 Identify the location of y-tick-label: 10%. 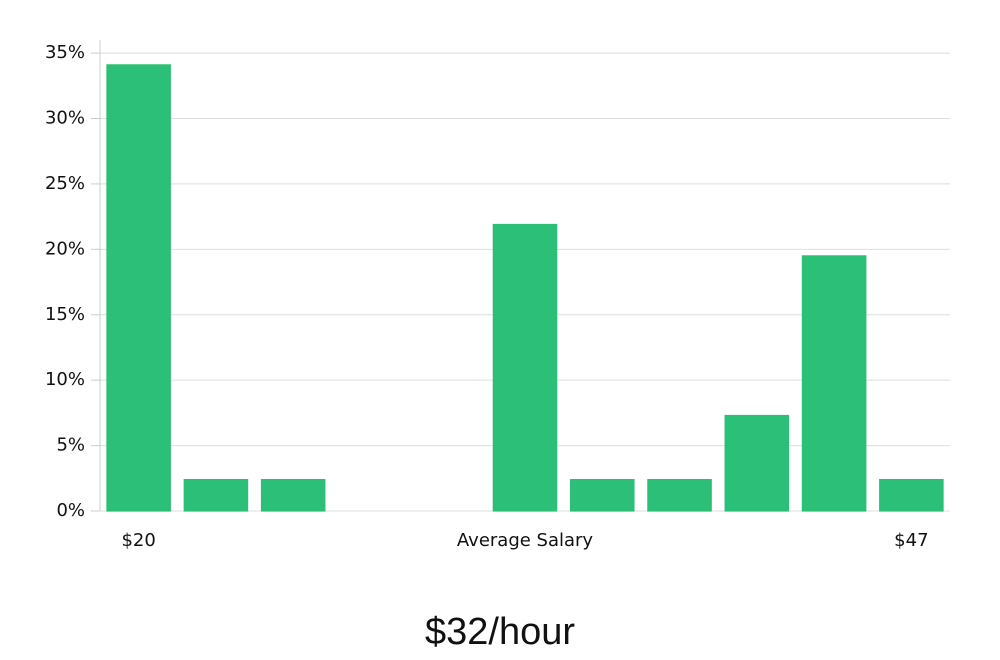
(65, 379).